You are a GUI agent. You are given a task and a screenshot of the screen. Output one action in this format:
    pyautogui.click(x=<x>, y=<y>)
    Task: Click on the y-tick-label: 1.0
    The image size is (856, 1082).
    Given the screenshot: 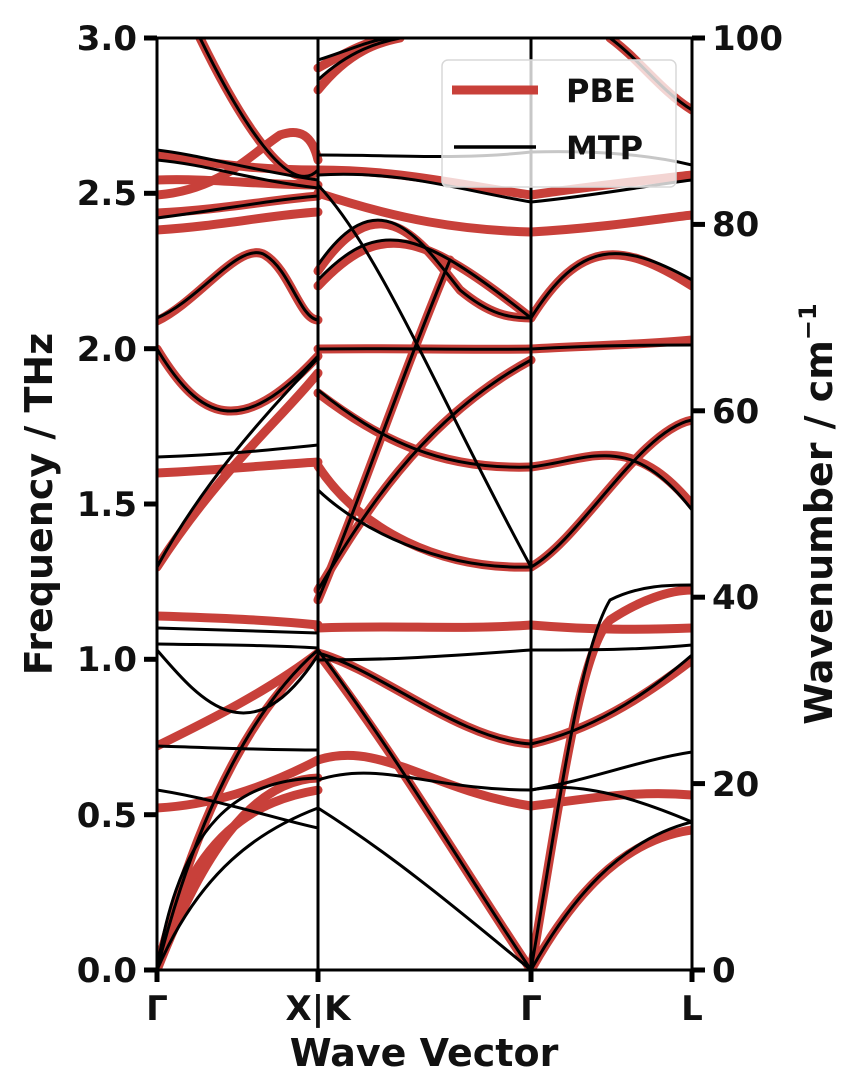 What is the action you would take?
    pyautogui.click(x=107, y=660)
    